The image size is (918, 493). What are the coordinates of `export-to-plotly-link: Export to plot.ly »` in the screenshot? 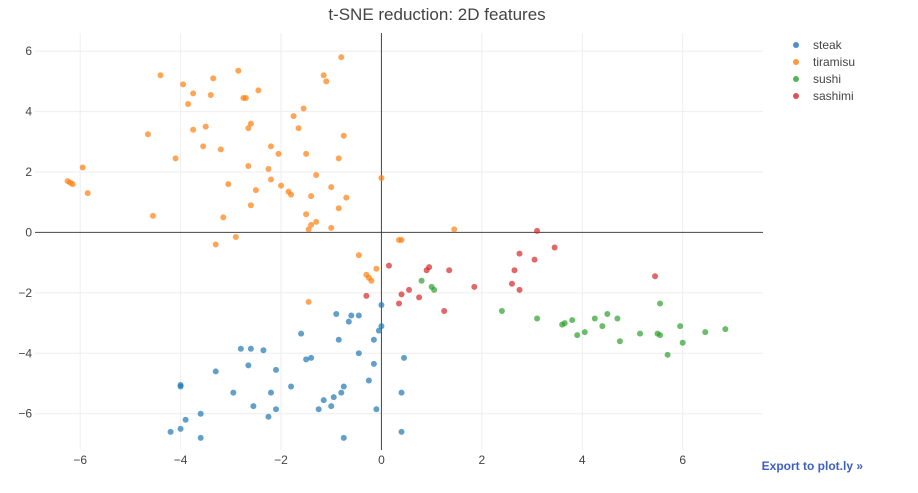 It's located at (812, 466).